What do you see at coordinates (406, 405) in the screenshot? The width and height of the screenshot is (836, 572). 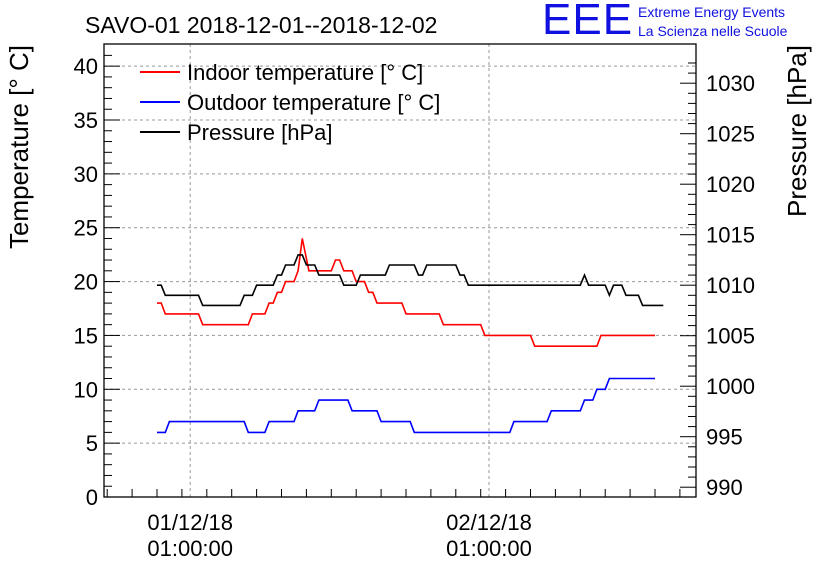 I see `outdoor-temperature-line` at bounding box center [406, 405].